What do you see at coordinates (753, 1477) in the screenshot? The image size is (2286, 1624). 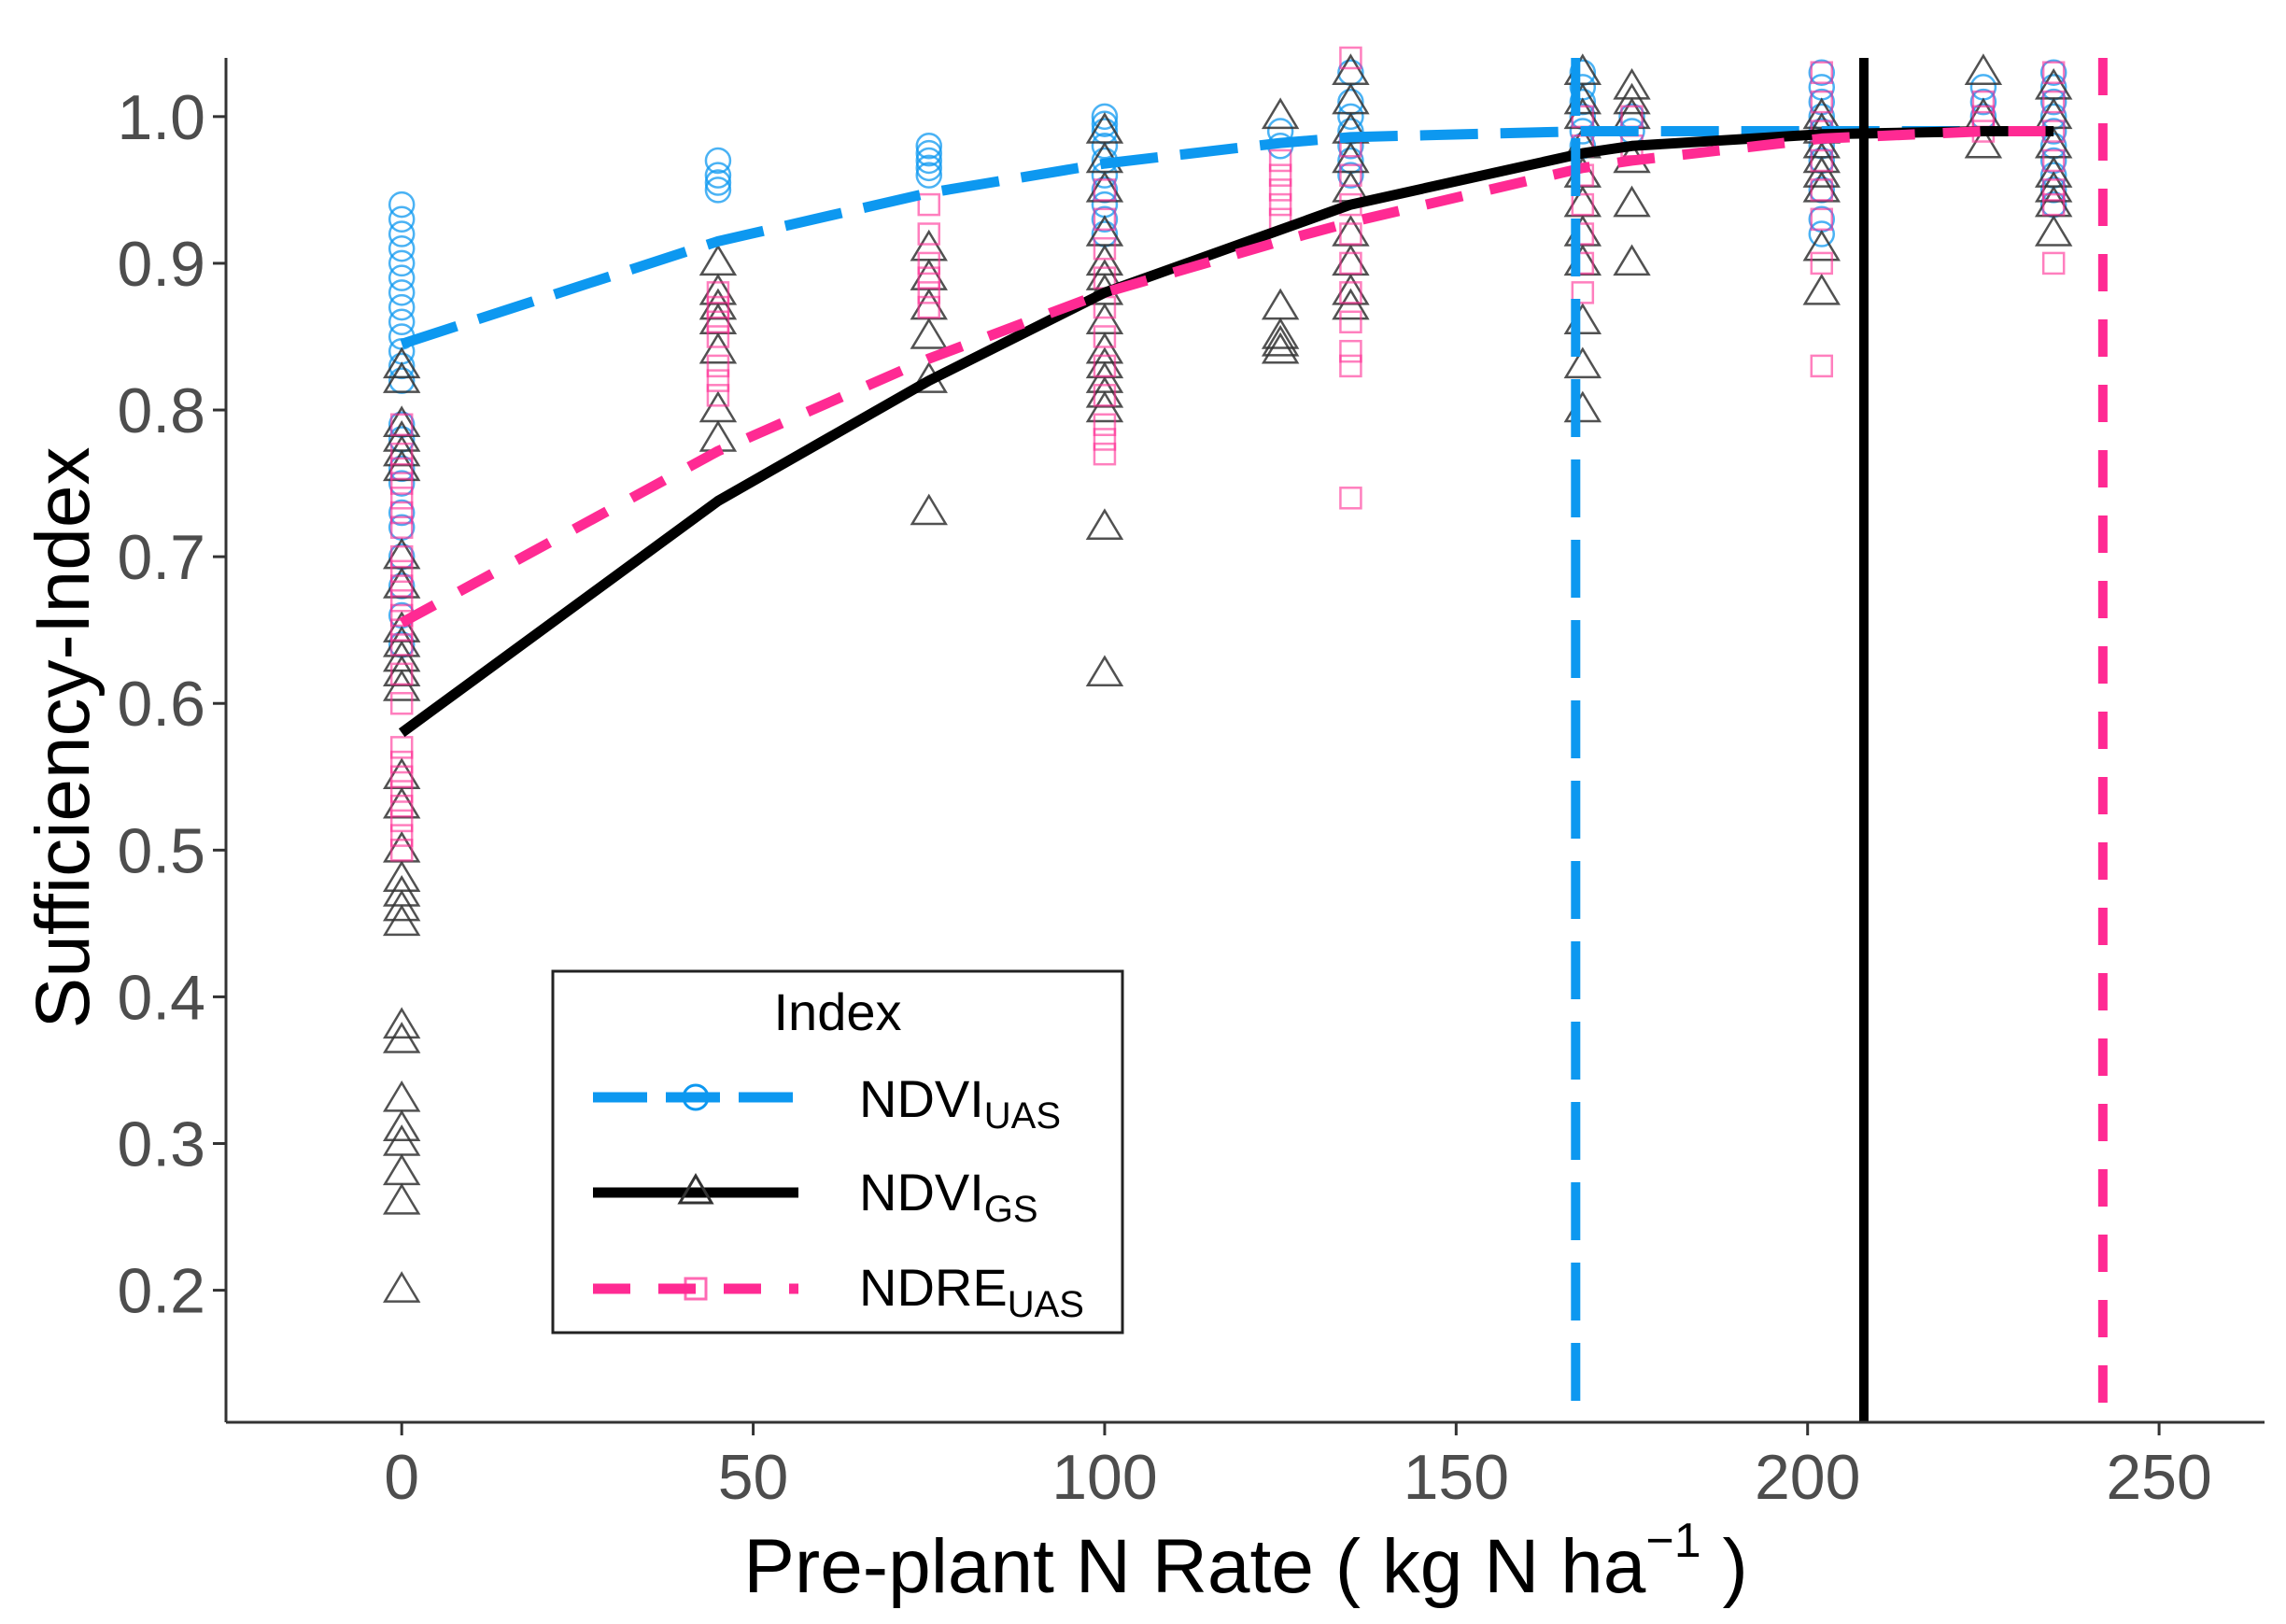 I see `x-tick-label: 50` at bounding box center [753, 1477].